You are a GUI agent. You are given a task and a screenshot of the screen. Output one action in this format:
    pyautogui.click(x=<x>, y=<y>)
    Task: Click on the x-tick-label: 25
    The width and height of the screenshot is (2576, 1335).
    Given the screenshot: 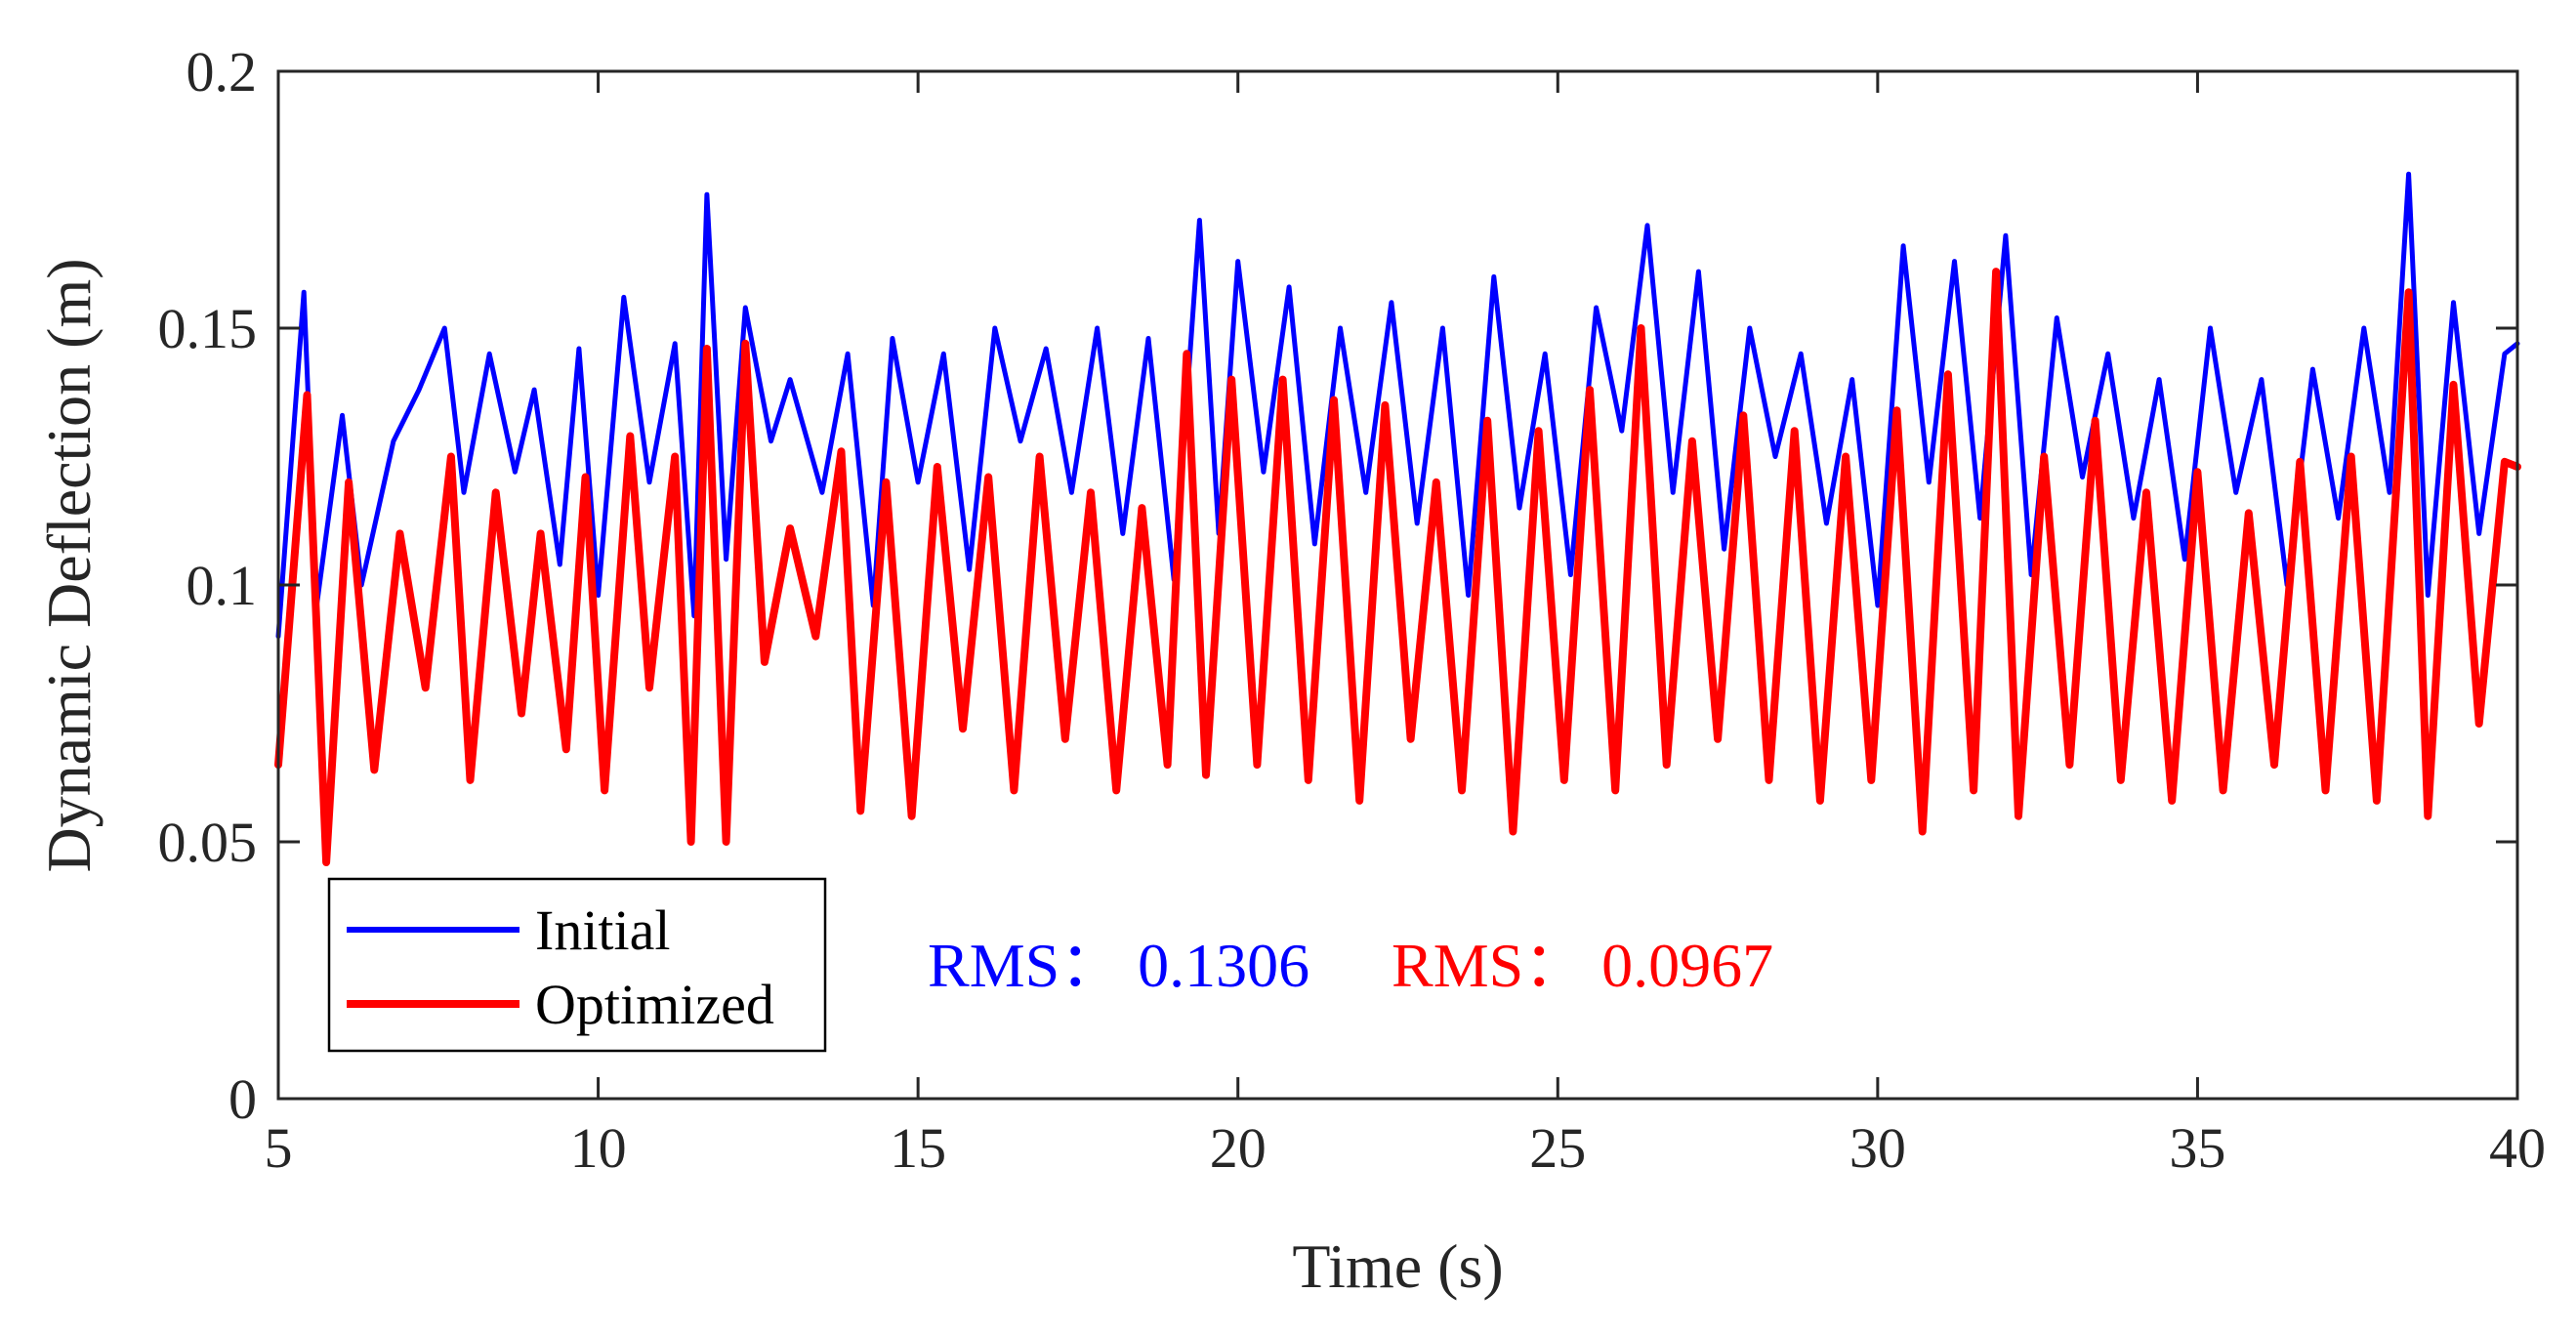 What is the action you would take?
    pyautogui.click(x=1557, y=1148)
    